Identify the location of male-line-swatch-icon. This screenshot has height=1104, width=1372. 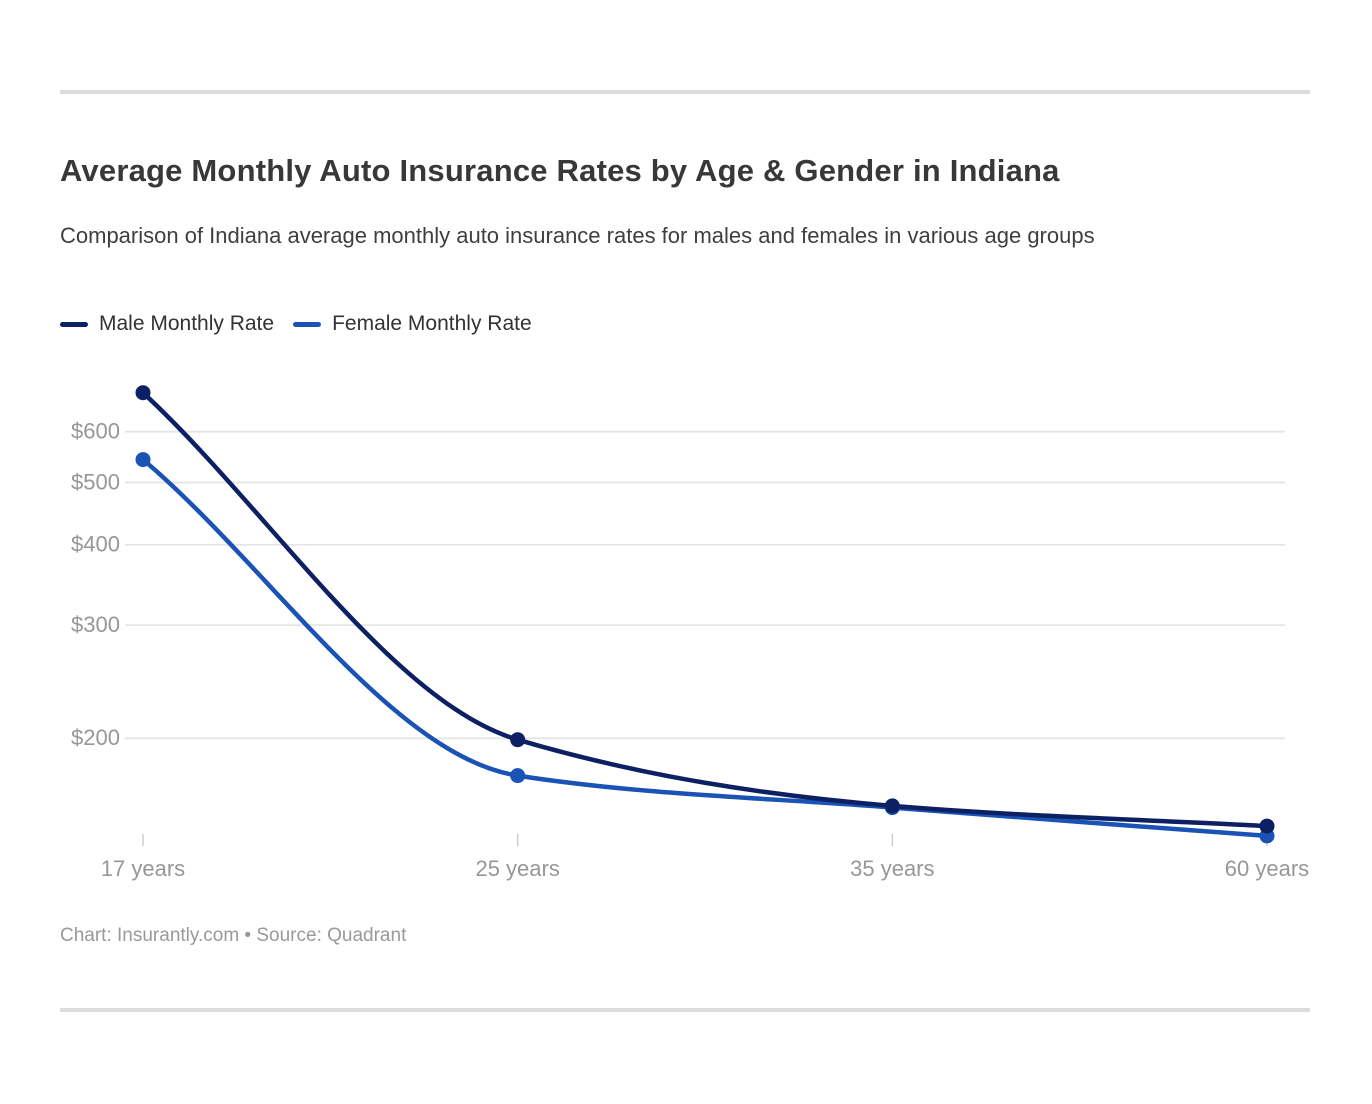
(74, 324).